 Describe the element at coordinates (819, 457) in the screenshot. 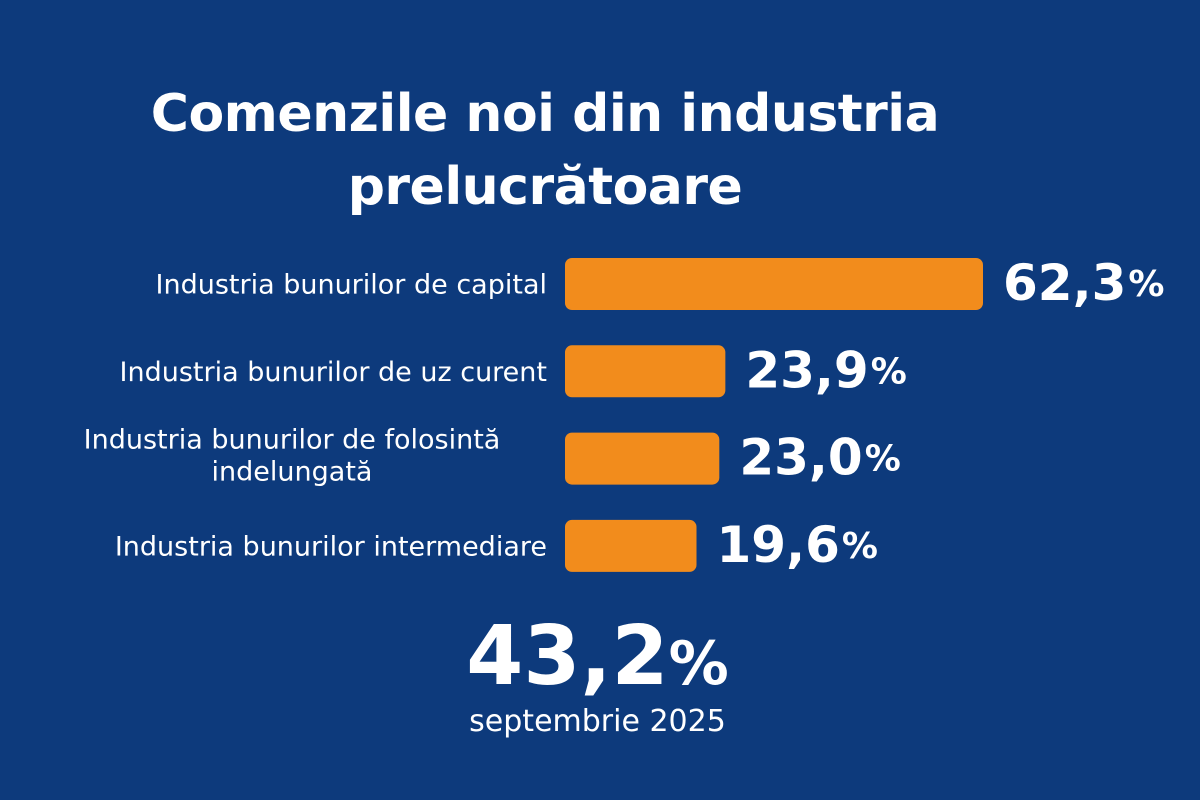

I see `value-label-3: 23,0%` at that location.